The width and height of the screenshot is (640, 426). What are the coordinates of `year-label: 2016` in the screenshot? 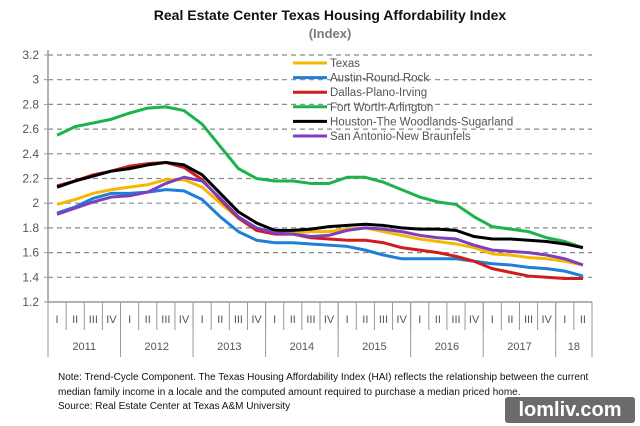 It's located at (447, 347).